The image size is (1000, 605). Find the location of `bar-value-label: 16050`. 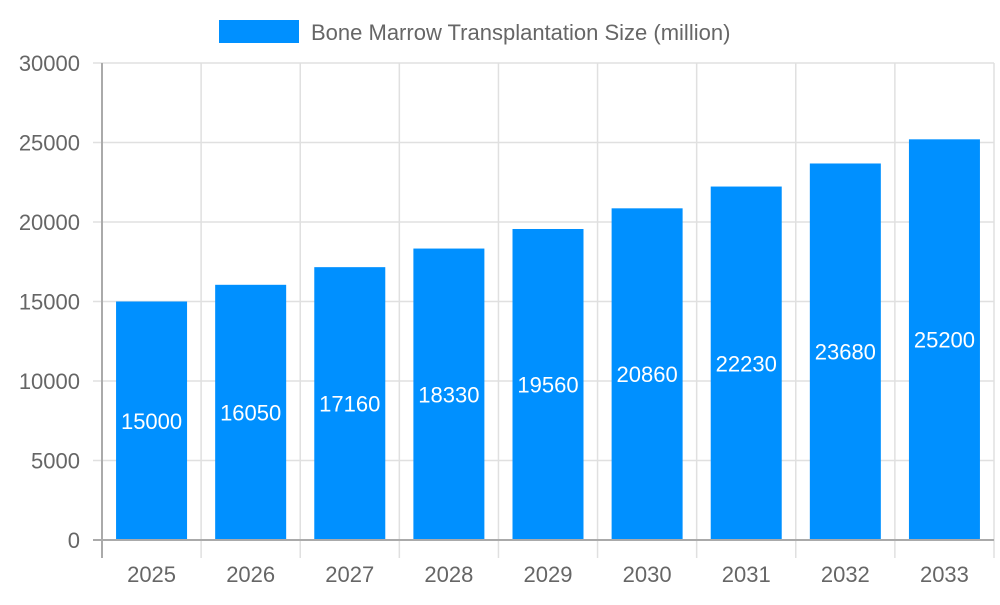

bar-value-label: 16050 is located at coordinates (250, 412).